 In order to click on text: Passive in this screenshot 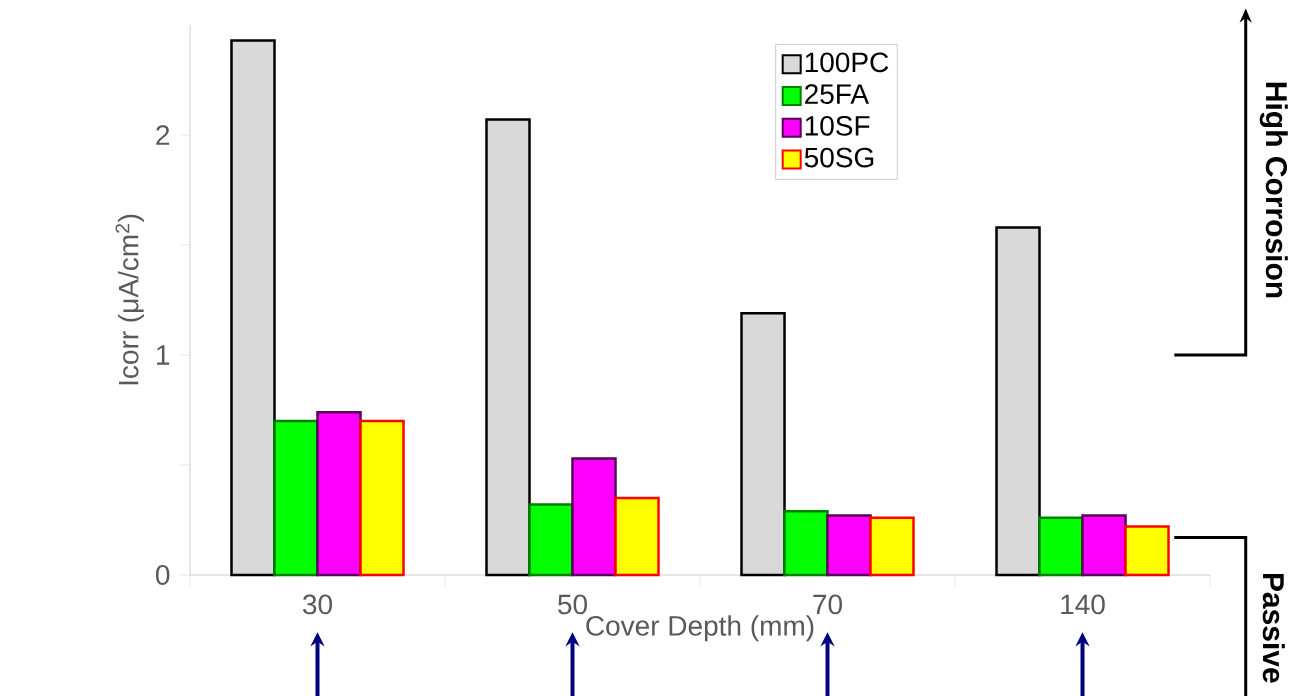, I will do `click(1273, 628)`.